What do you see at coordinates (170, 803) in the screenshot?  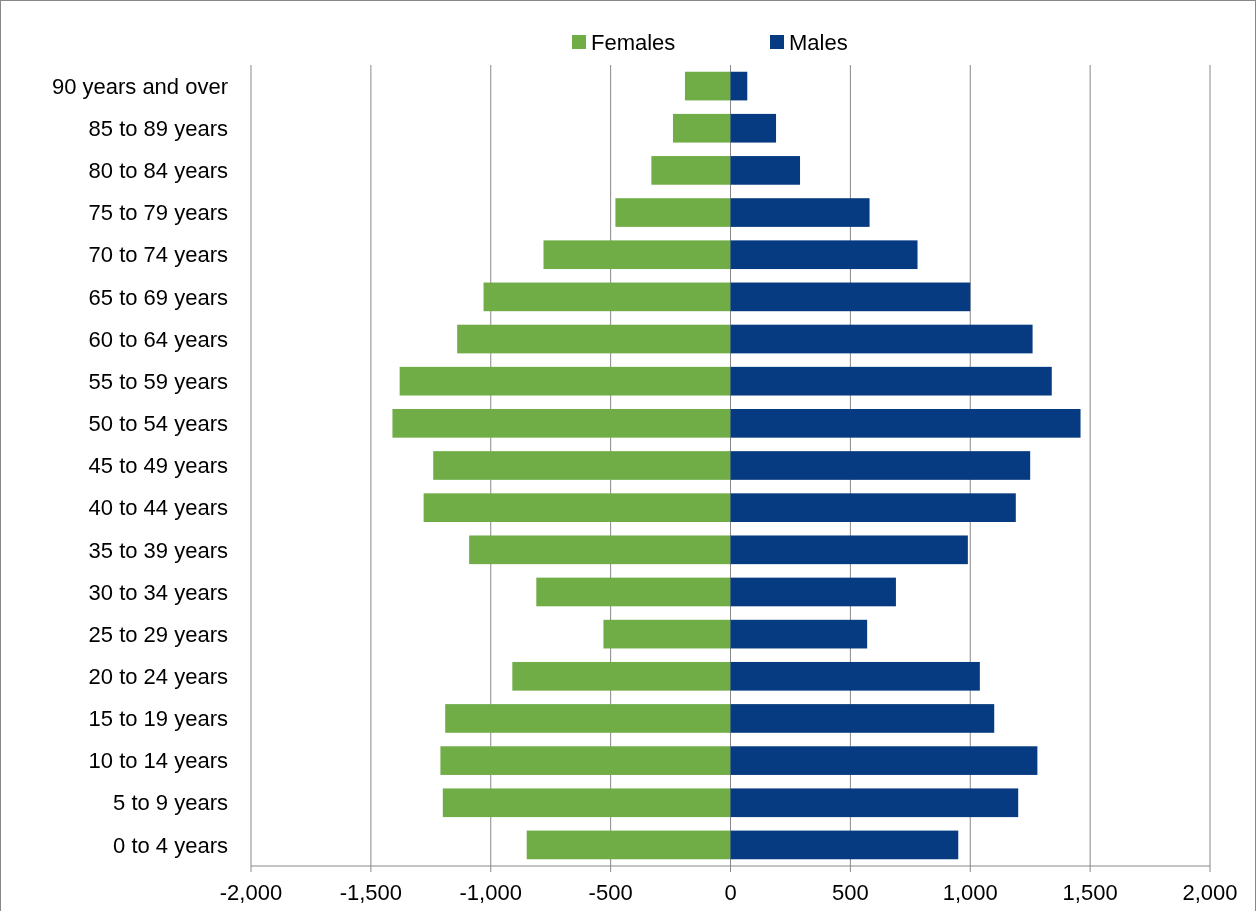 I see `y-tick-label: 5 to 9 years` at bounding box center [170, 803].